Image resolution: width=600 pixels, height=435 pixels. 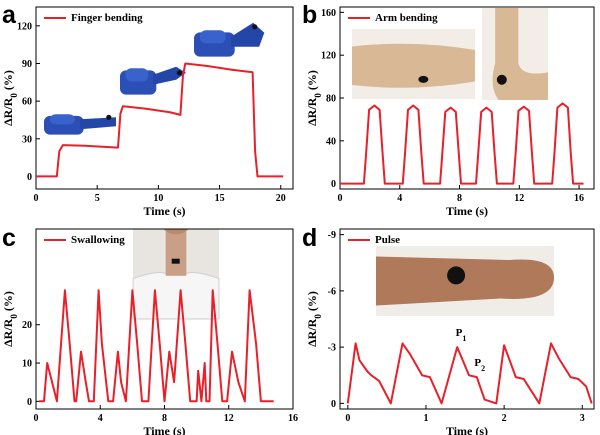 What do you see at coordinates (158, 198) in the screenshot?
I see `x-tick-label: 10` at bounding box center [158, 198].